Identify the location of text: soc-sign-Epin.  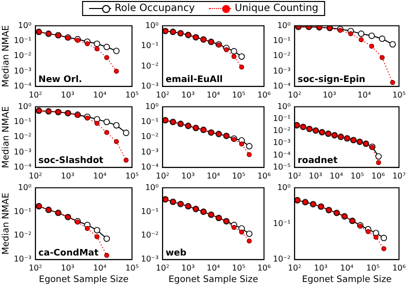
(332, 80).